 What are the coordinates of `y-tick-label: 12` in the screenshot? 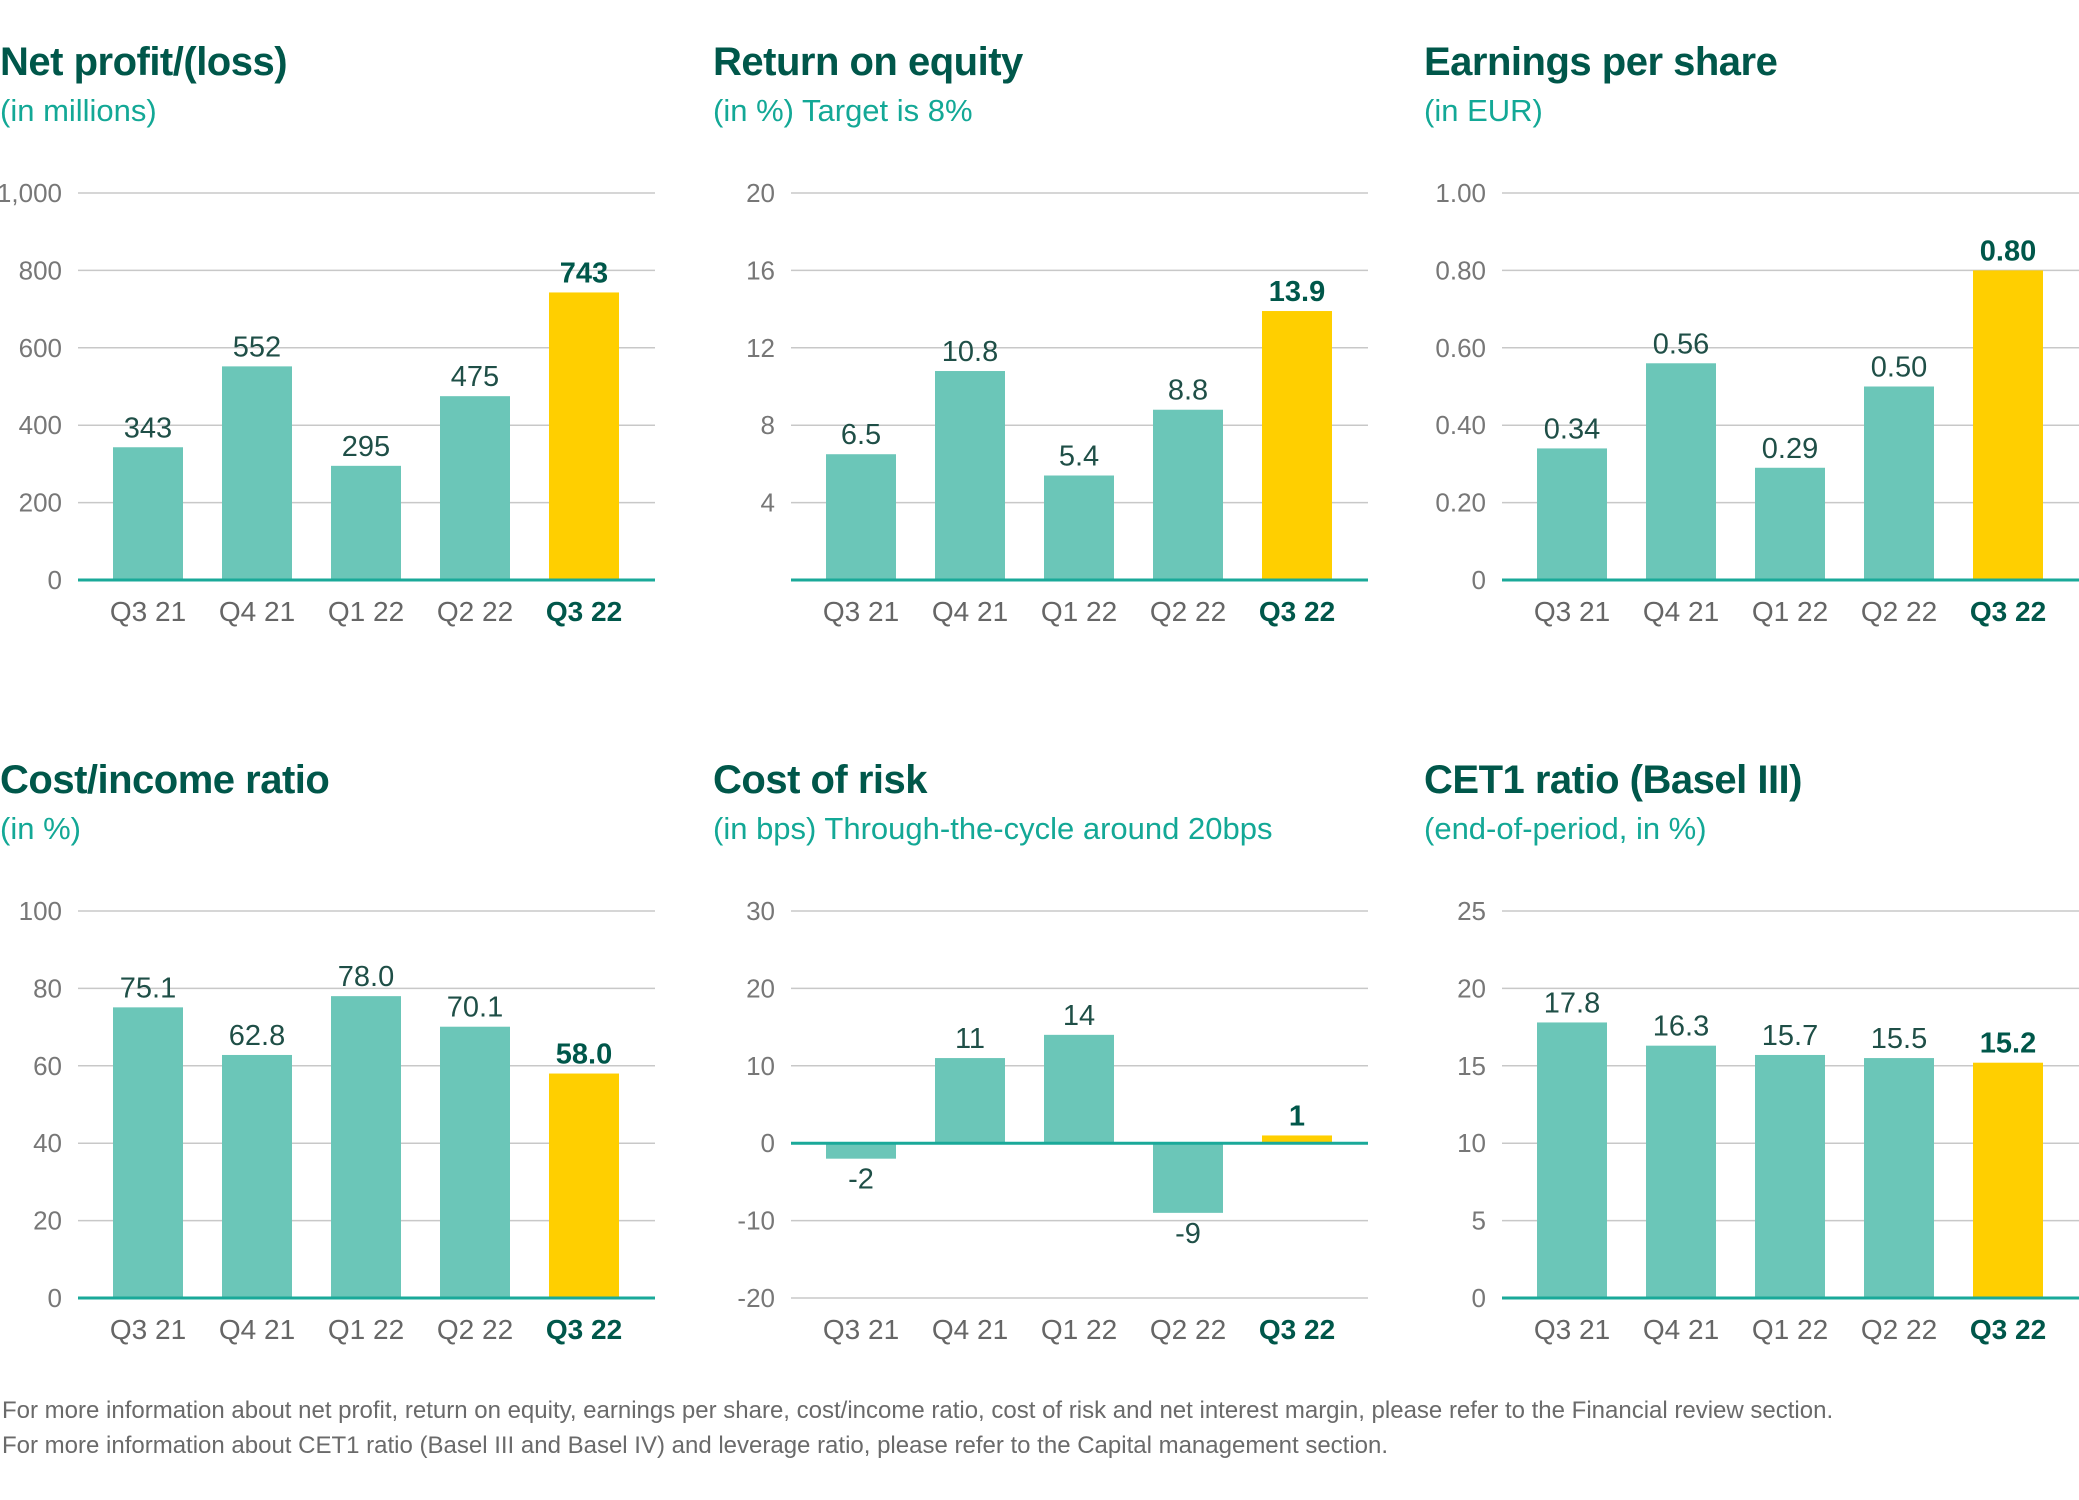 It's located at (760, 348).